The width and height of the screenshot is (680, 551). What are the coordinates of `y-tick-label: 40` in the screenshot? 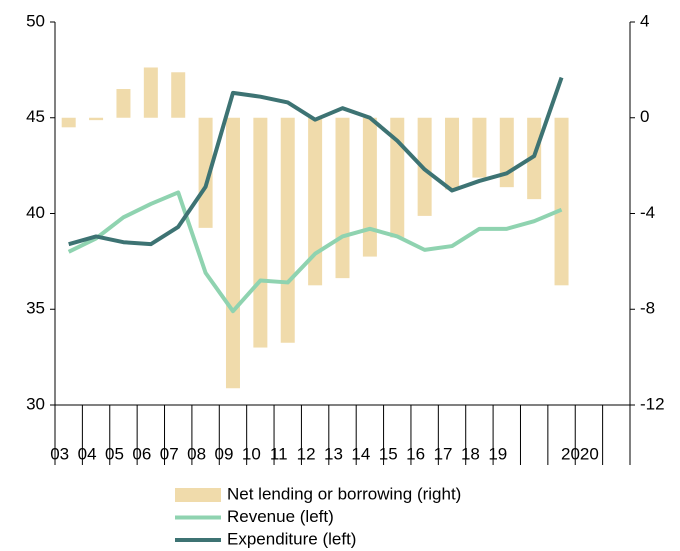 It's located at (35, 212).